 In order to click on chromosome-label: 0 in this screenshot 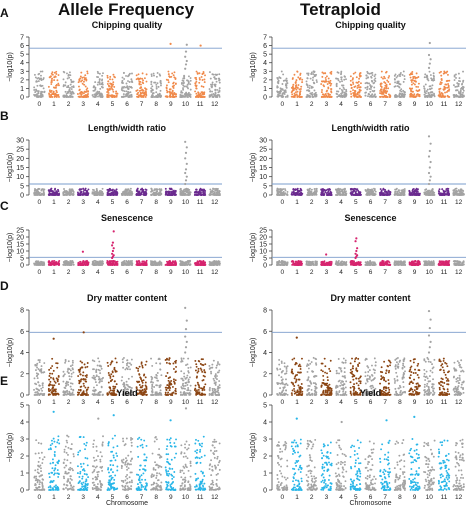, I will do `click(39, 202)`.